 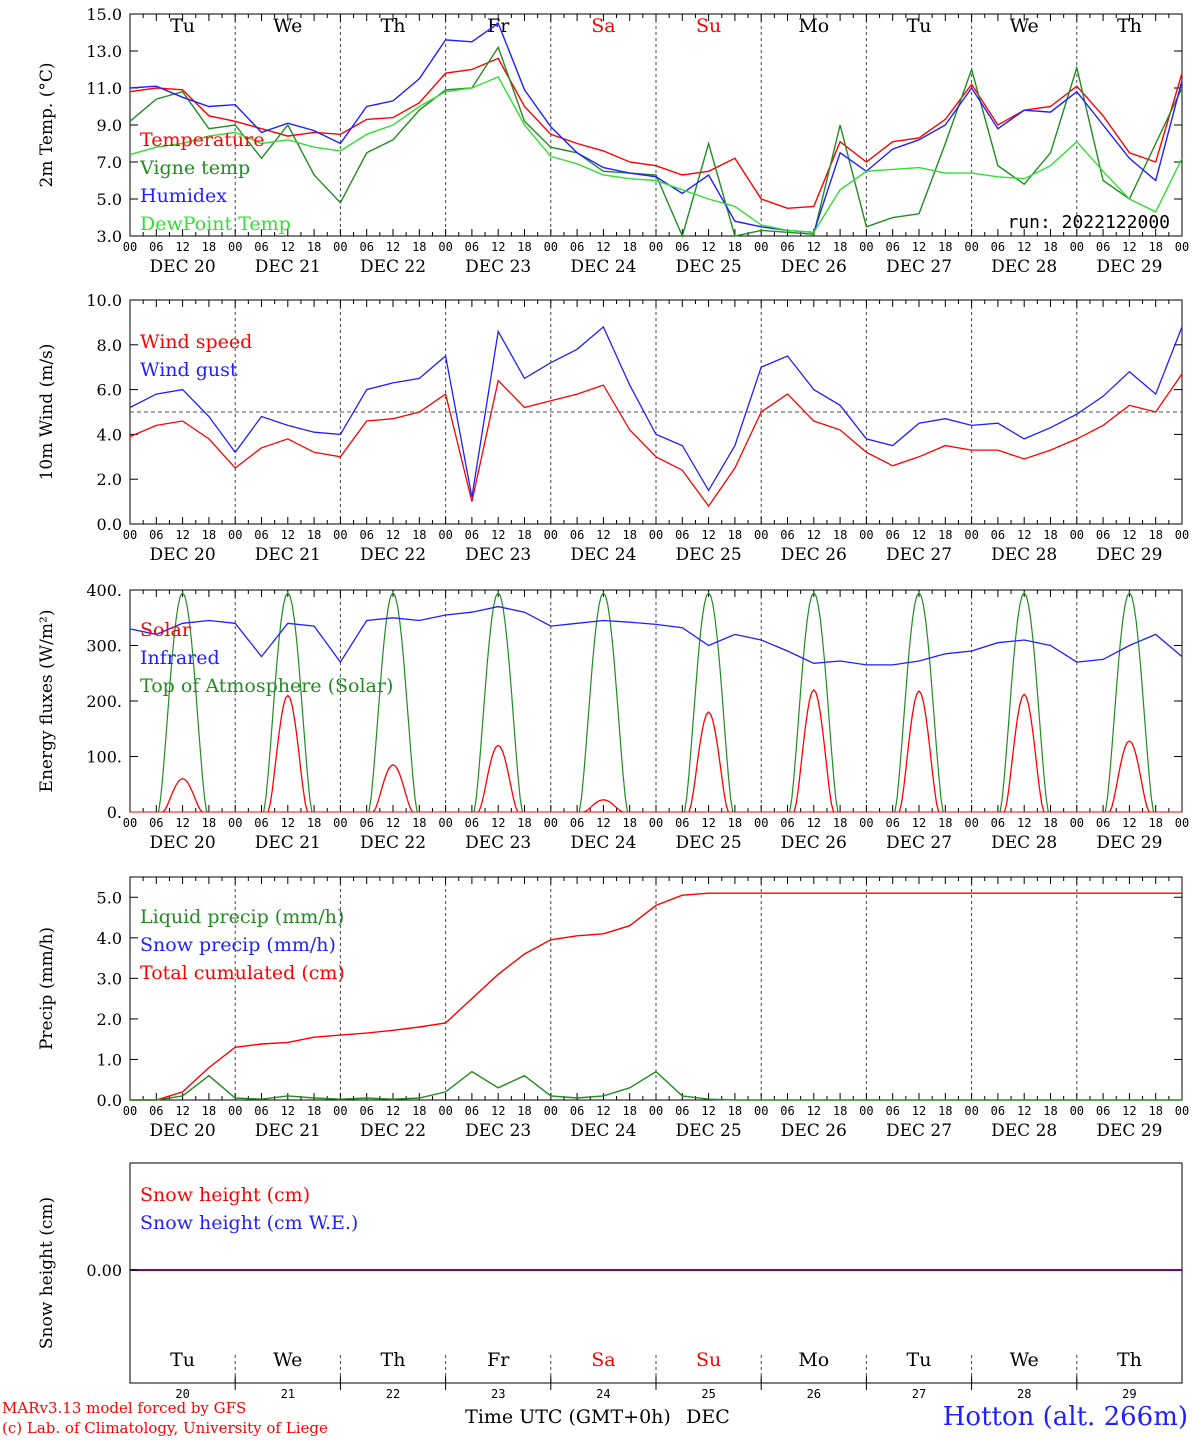 What do you see at coordinates (196, 342) in the screenshot?
I see `legend-entry: Wind speed` at bounding box center [196, 342].